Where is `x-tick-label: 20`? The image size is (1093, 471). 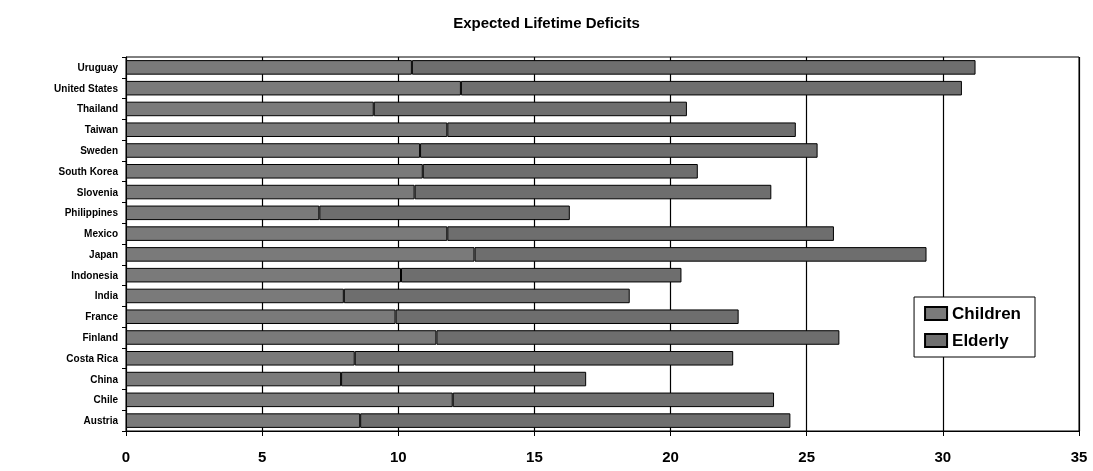 x-tick-label: 20 is located at coordinates (670, 456).